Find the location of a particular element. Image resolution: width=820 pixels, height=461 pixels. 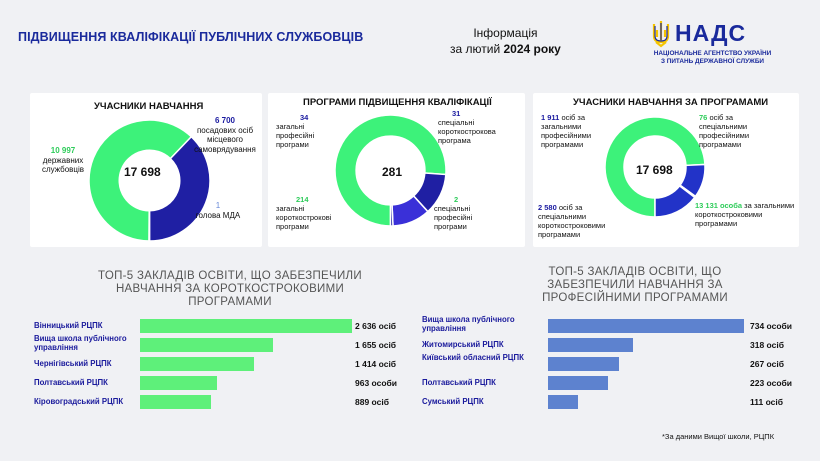

title-line: ТОП-5 ЗАКЛАДІВ ОСВІТИ, ЩО ЗАБЕЗПЕЧИЛИ is located at coordinates (230, 276).